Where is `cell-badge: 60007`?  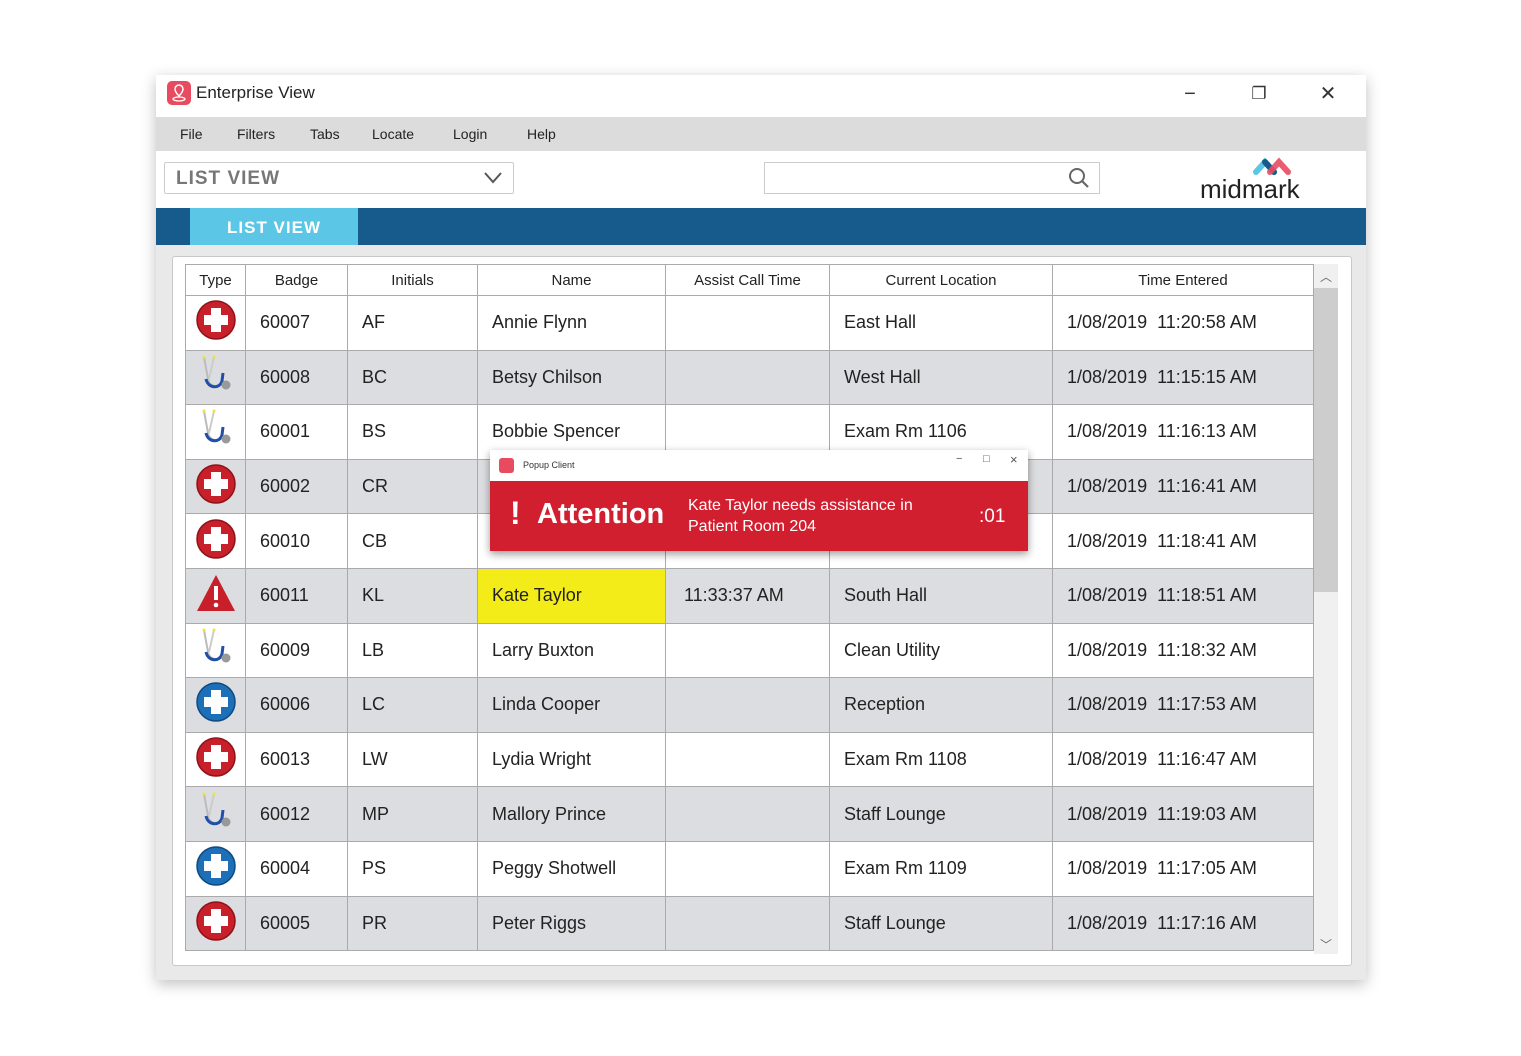
cell-badge: 60007 is located at coordinates (296, 323).